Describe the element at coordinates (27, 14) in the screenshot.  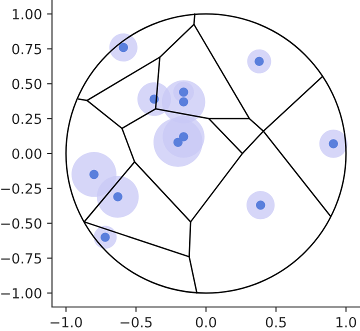
I see `y-tick-label: 1.00` at that location.